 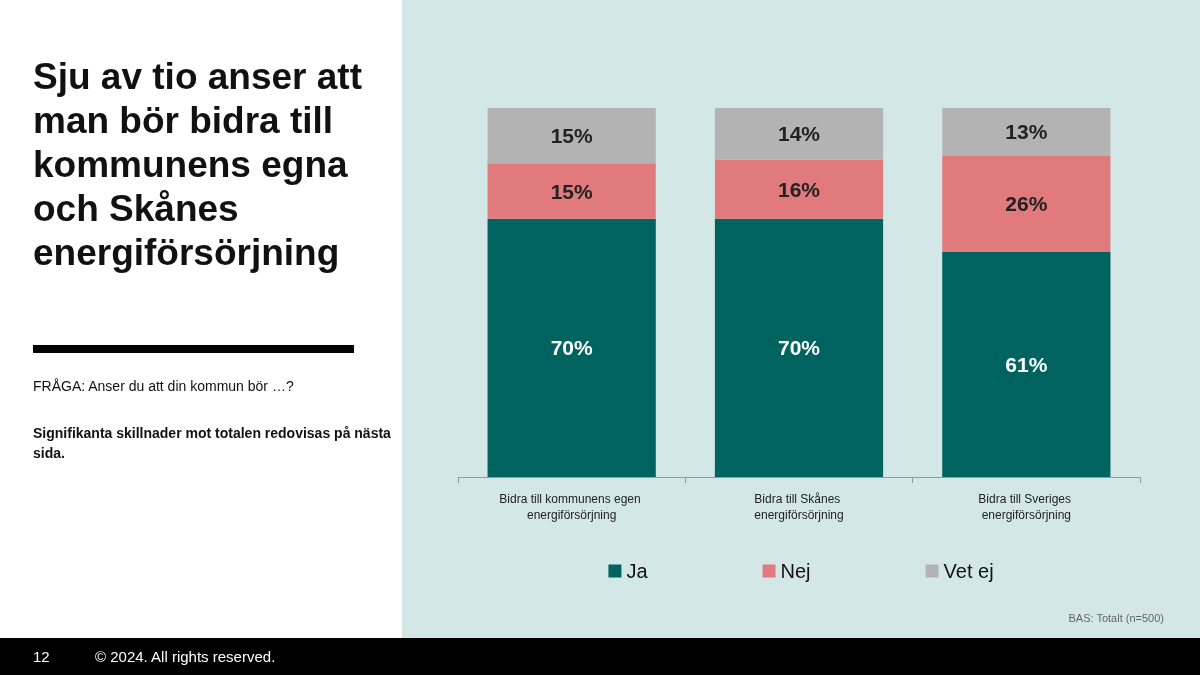 What do you see at coordinates (799, 507) in the screenshot?
I see `x-tick-label: Bidra till Skånes energiförsörjning` at bounding box center [799, 507].